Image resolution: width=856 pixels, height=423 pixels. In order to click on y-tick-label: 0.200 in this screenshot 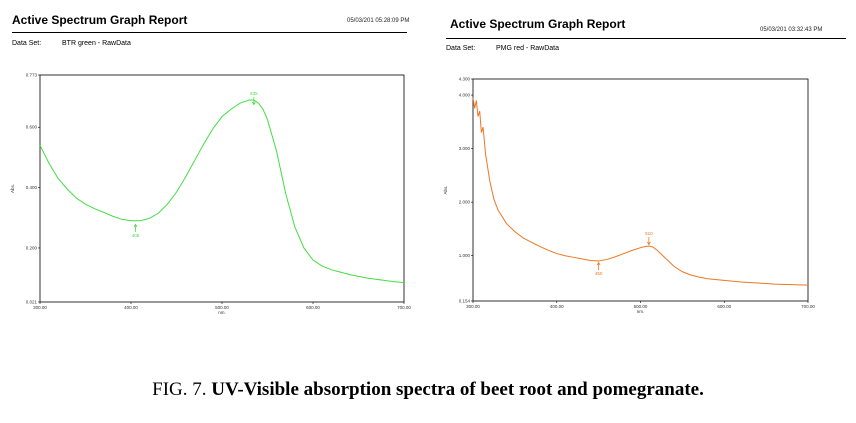, I will do `click(32, 247)`.